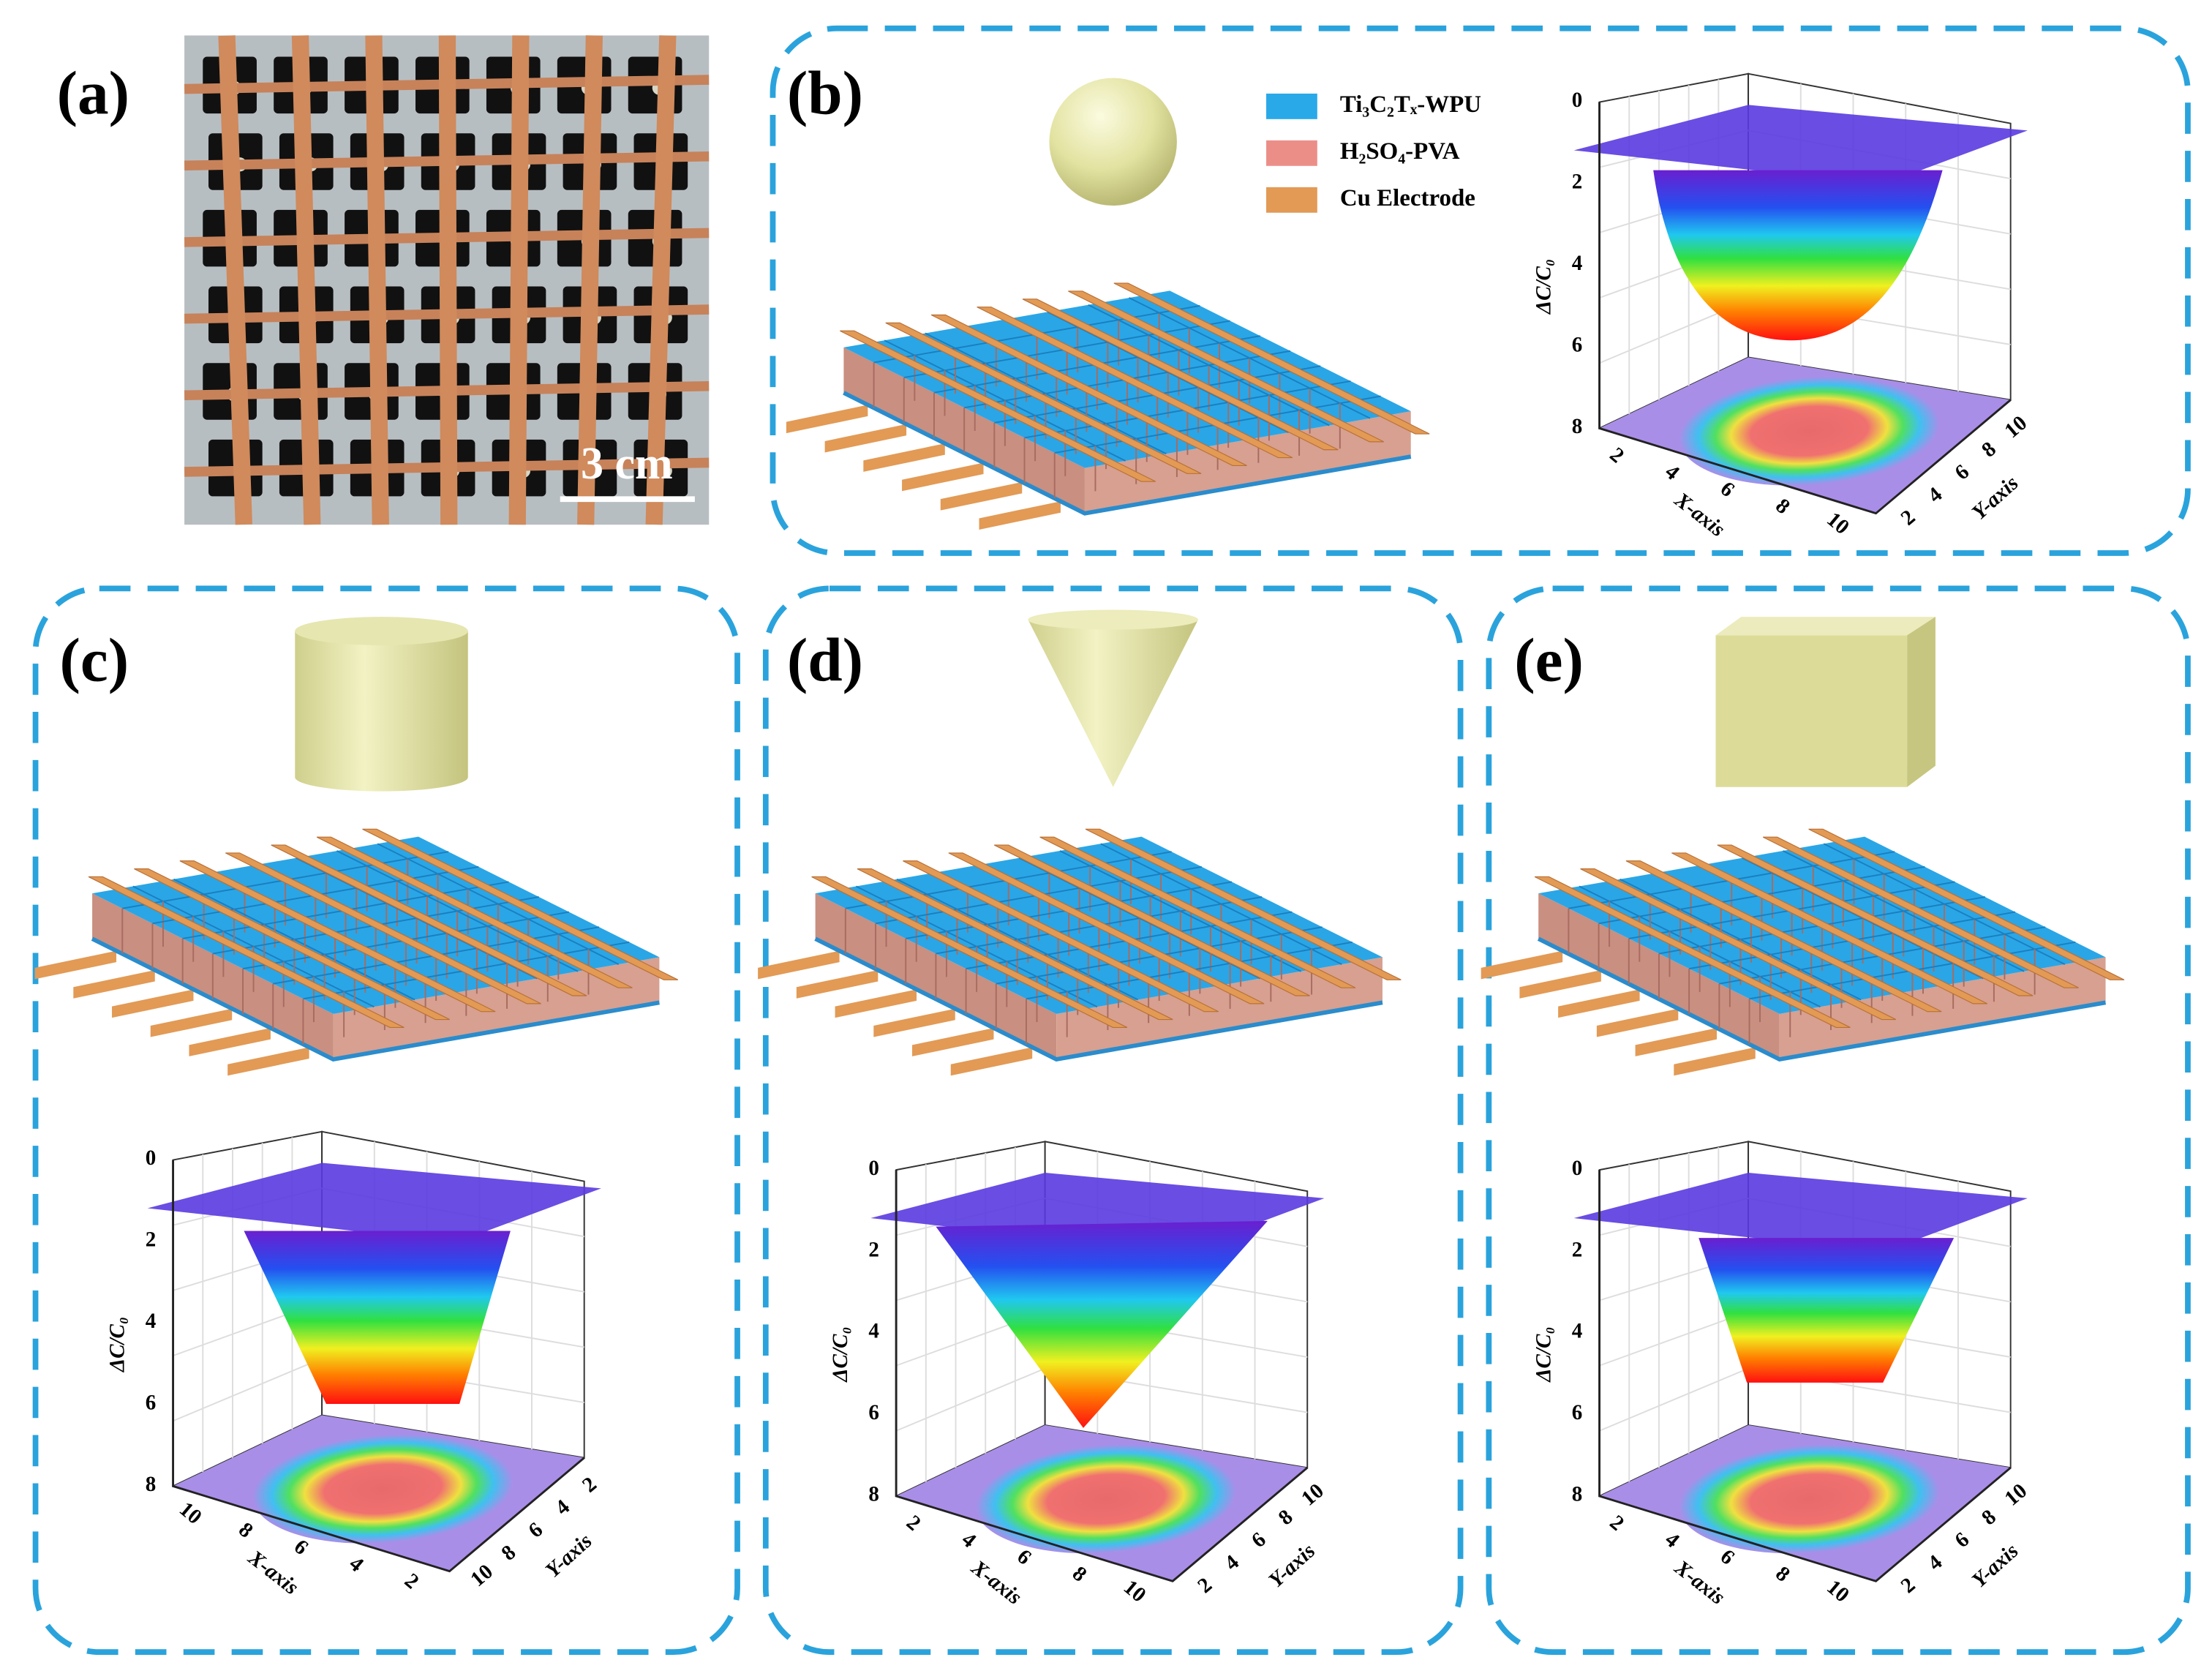 The width and height of the screenshot is (2212, 1679). What do you see at coordinates (447, 280) in the screenshot?
I see `photo: 3 cm` at bounding box center [447, 280].